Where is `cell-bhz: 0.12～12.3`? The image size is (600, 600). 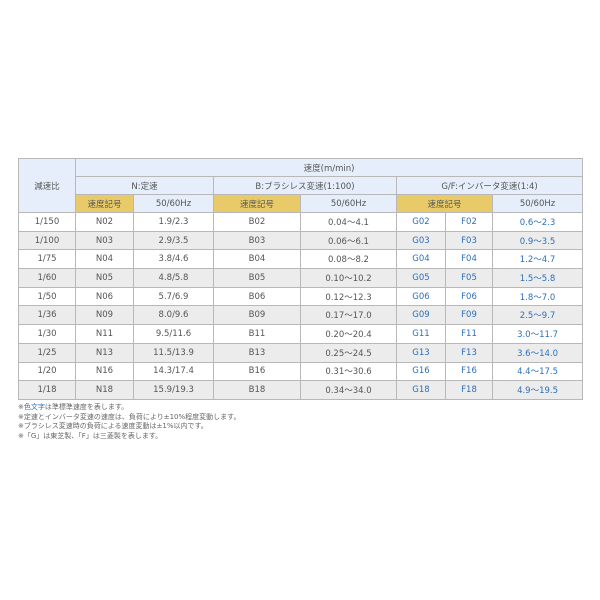 cell-bhz: 0.12～12.3 is located at coordinates (348, 296).